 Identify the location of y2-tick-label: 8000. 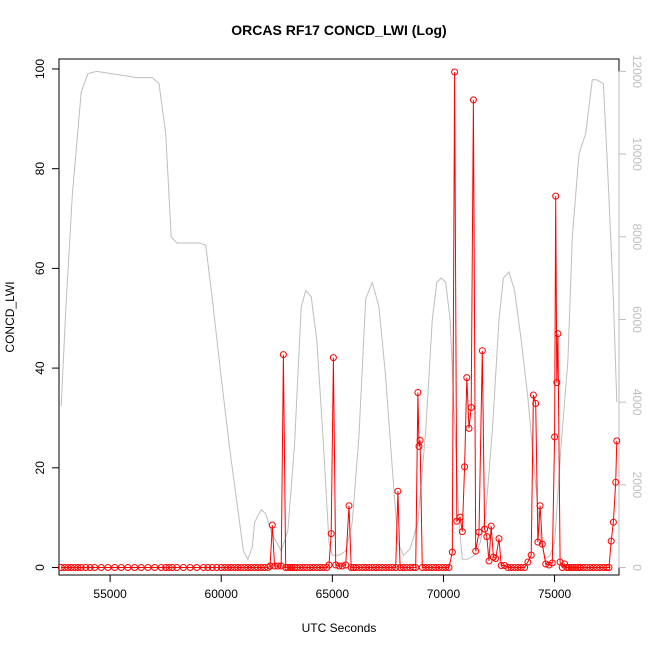
(637, 236).